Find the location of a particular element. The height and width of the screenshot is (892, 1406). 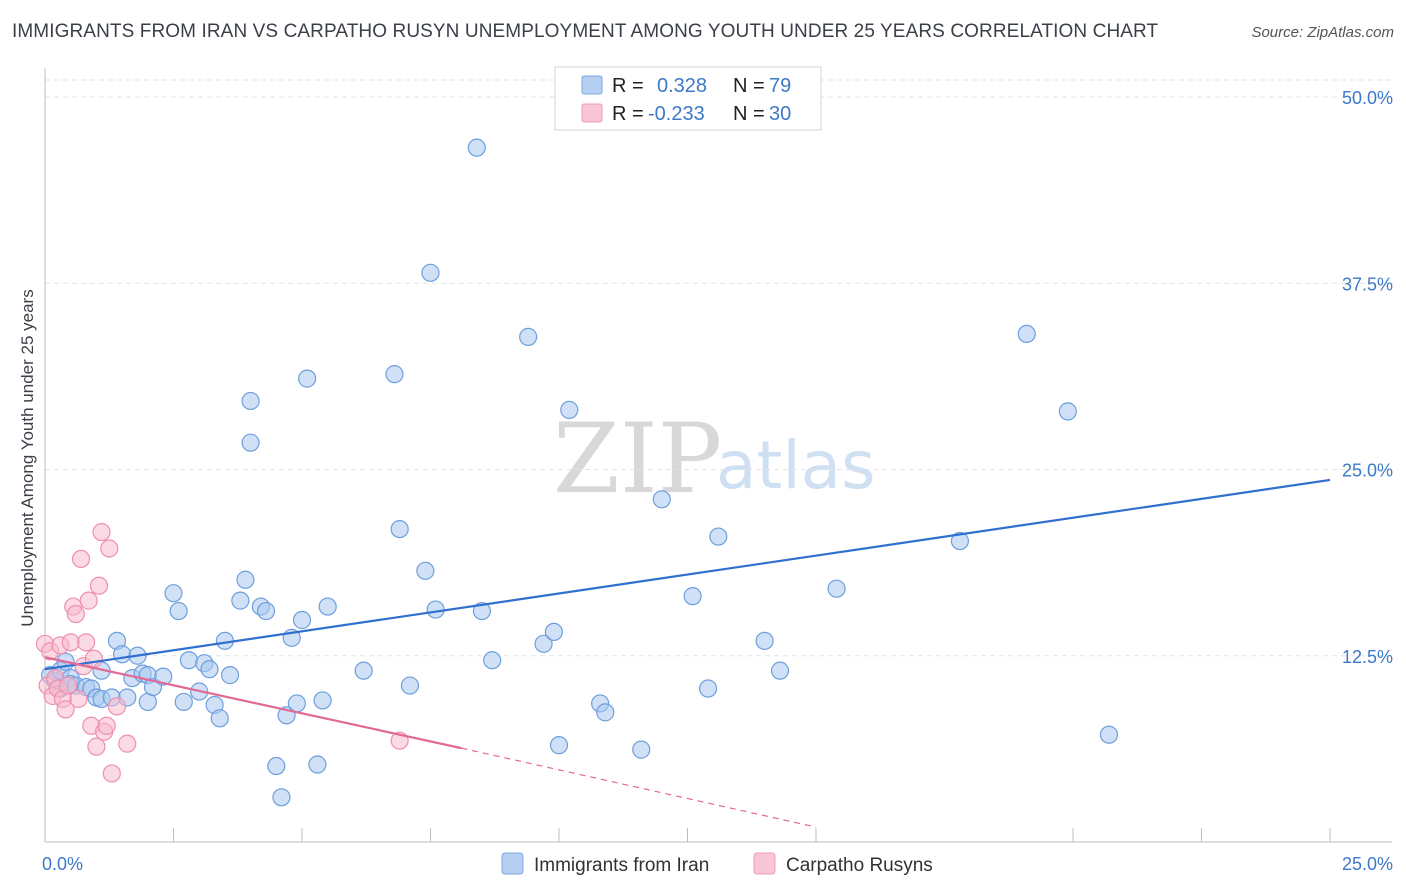

legend-r-value-1: 0.328 is located at coordinates (682, 86).